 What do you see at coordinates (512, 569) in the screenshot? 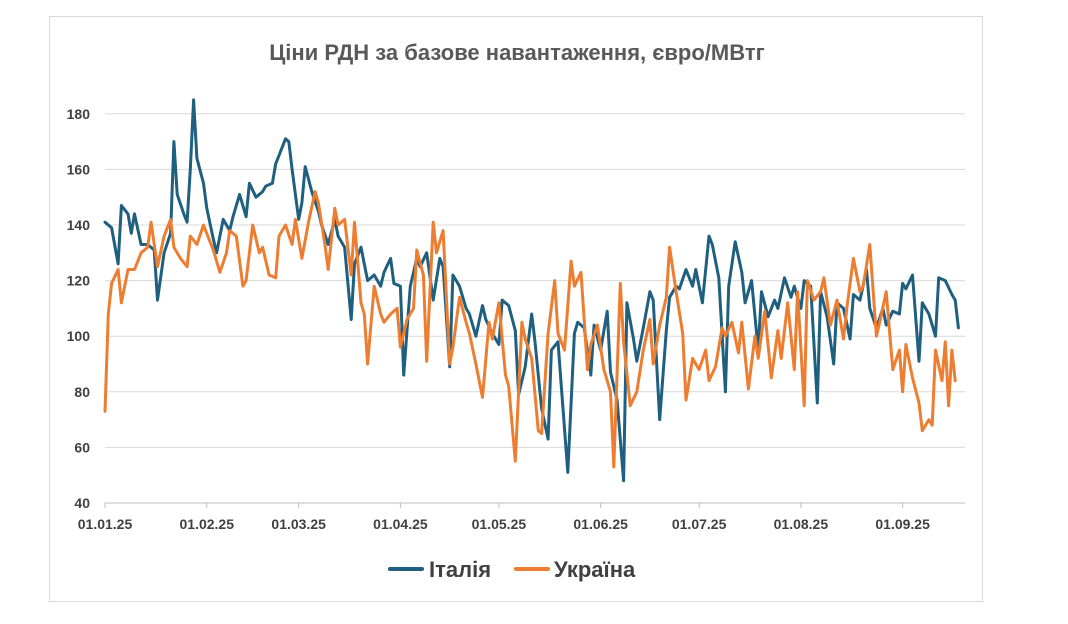
I see `legend: Італія Україна` at bounding box center [512, 569].